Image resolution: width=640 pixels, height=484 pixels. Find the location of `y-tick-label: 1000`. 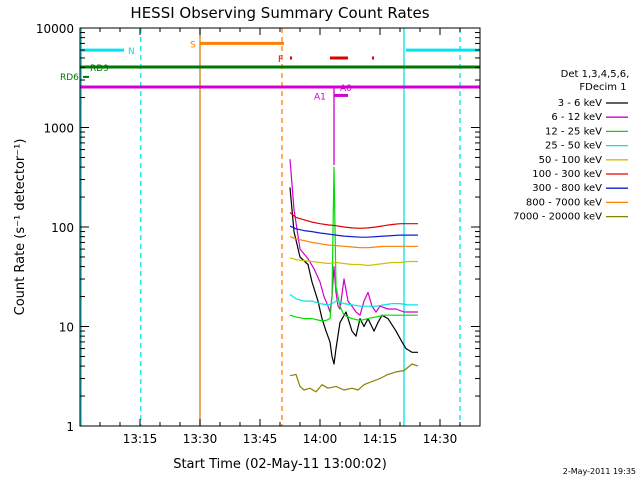

y-tick-label: 1000 is located at coordinates (58, 129).